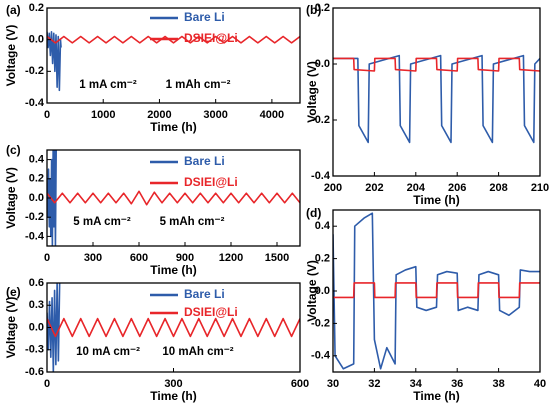  Describe the element at coordinates (192, 222) in the screenshot. I see `annotation: 5 mAh cm⁻²` at that location.